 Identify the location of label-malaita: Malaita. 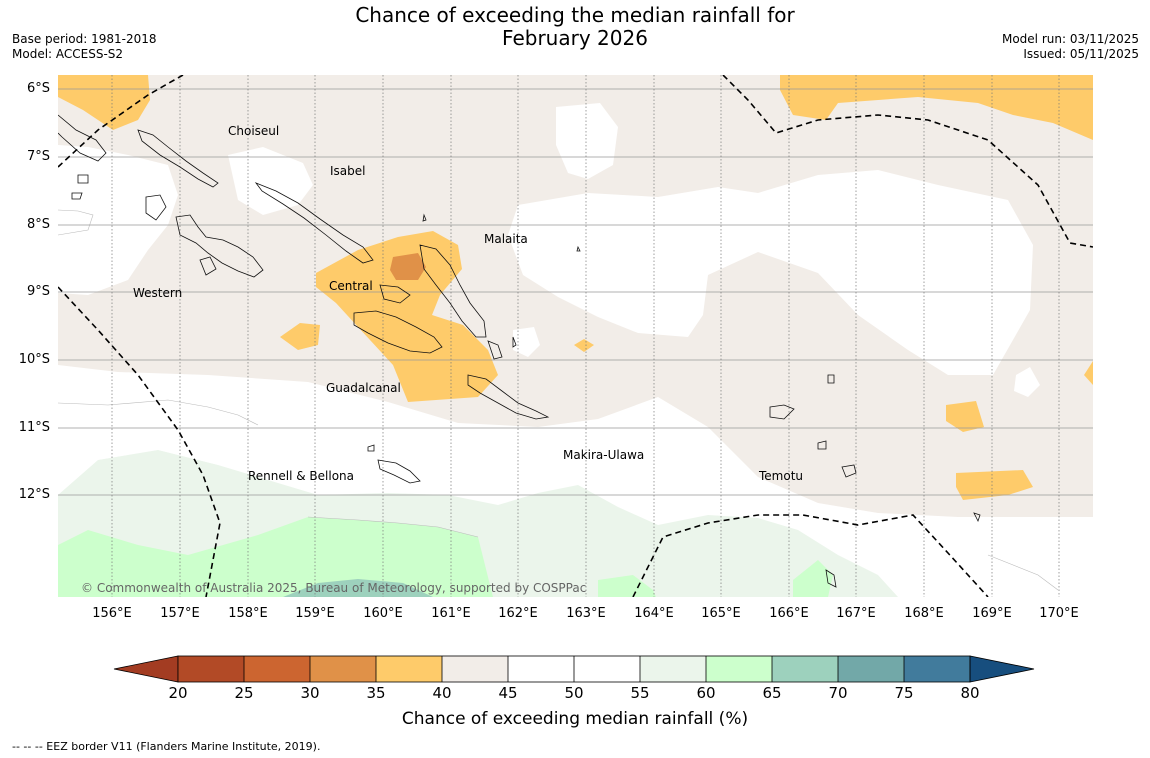
(506, 239).